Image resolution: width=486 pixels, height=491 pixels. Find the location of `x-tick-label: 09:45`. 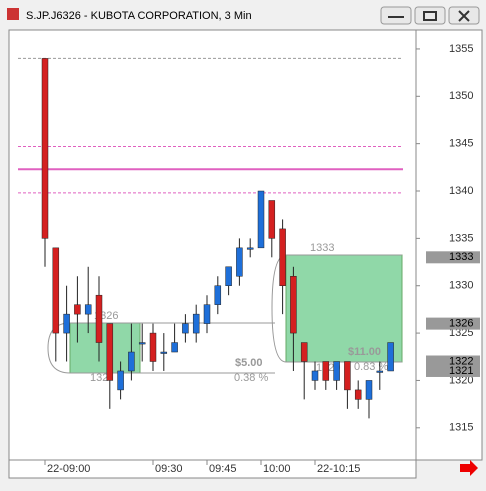

x-tick-label: 09:45 is located at coordinates (223, 469).